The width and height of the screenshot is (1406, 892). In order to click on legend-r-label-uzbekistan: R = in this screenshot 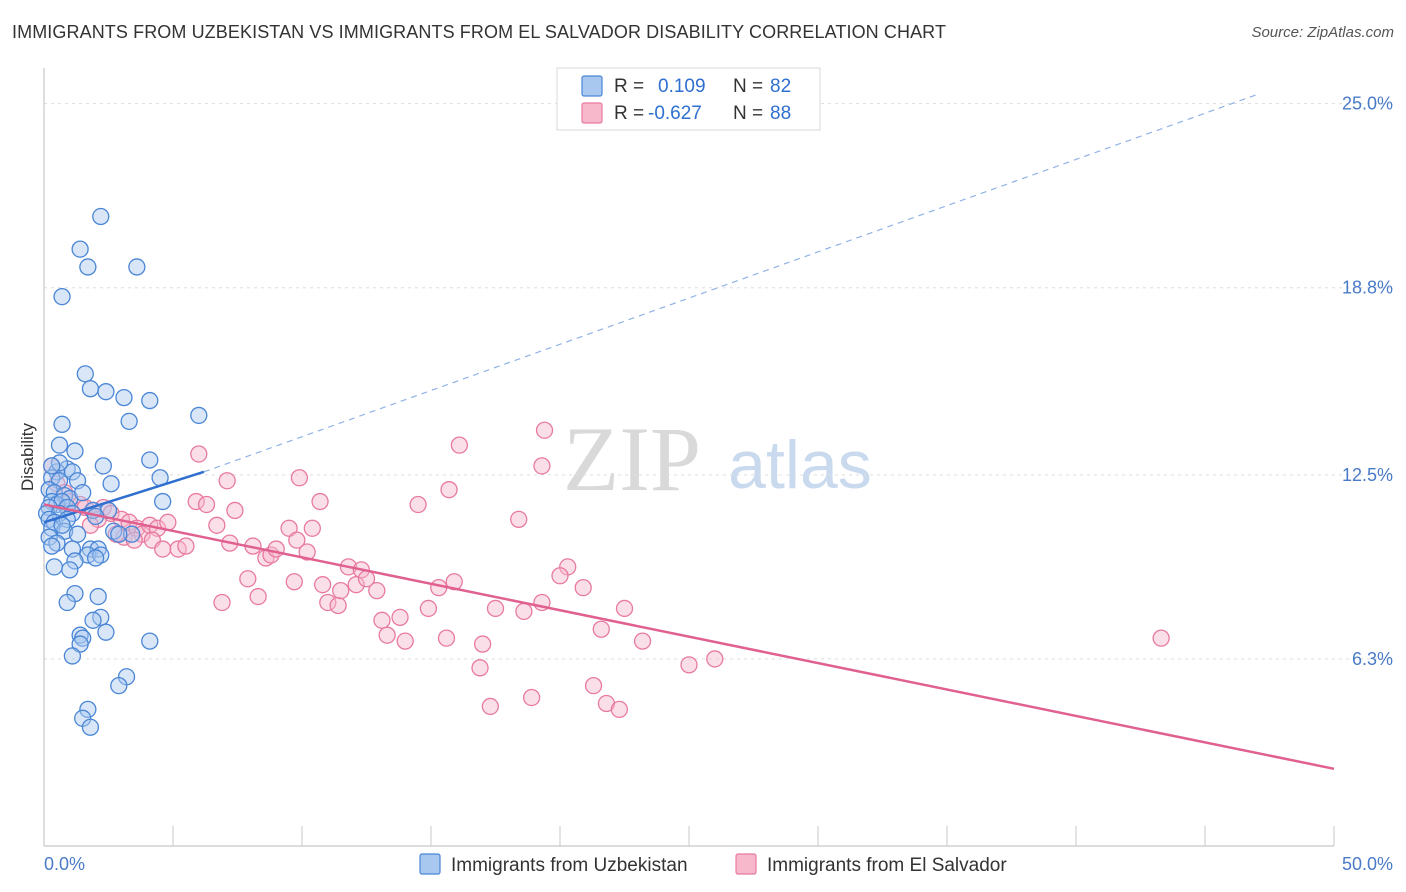, I will do `click(629, 86)`.